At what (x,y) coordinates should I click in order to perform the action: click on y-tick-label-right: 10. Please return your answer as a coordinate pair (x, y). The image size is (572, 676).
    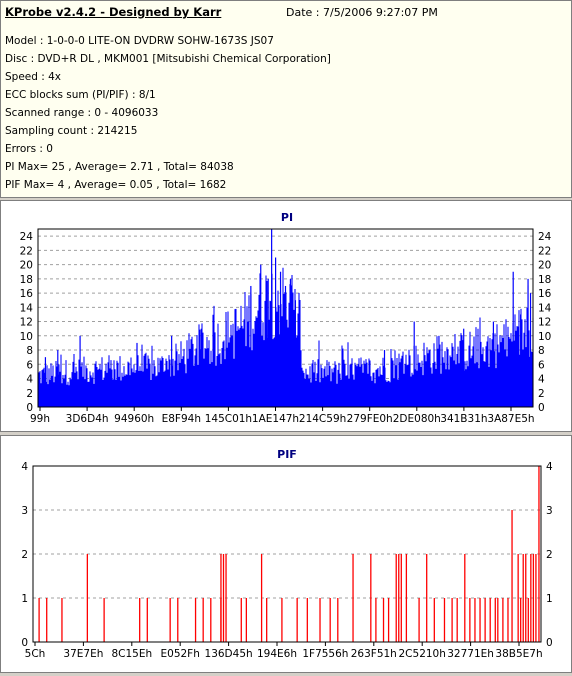
    Looking at the image, I should click on (544, 337).